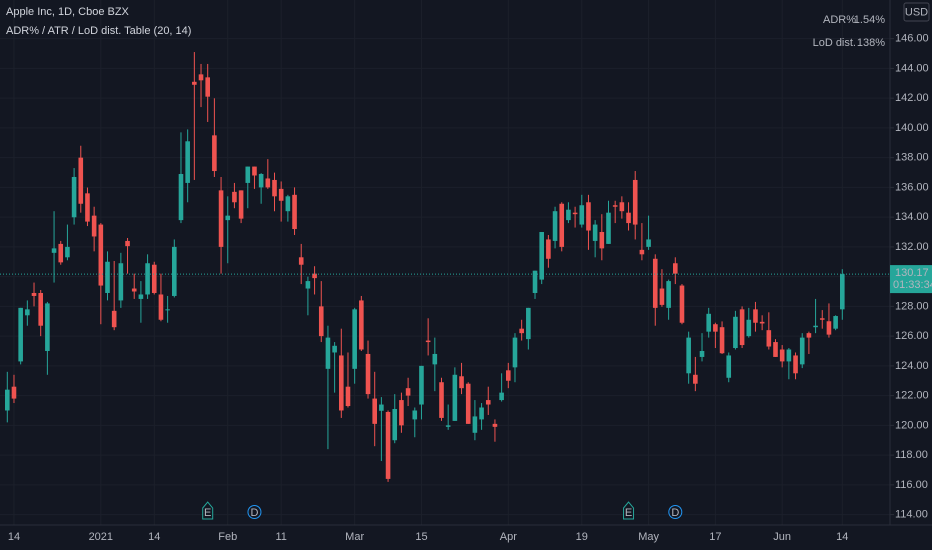  I want to click on chart-subtitle: ADR% / ATR / LoD dist. Table (20, 14), so click(98, 31).